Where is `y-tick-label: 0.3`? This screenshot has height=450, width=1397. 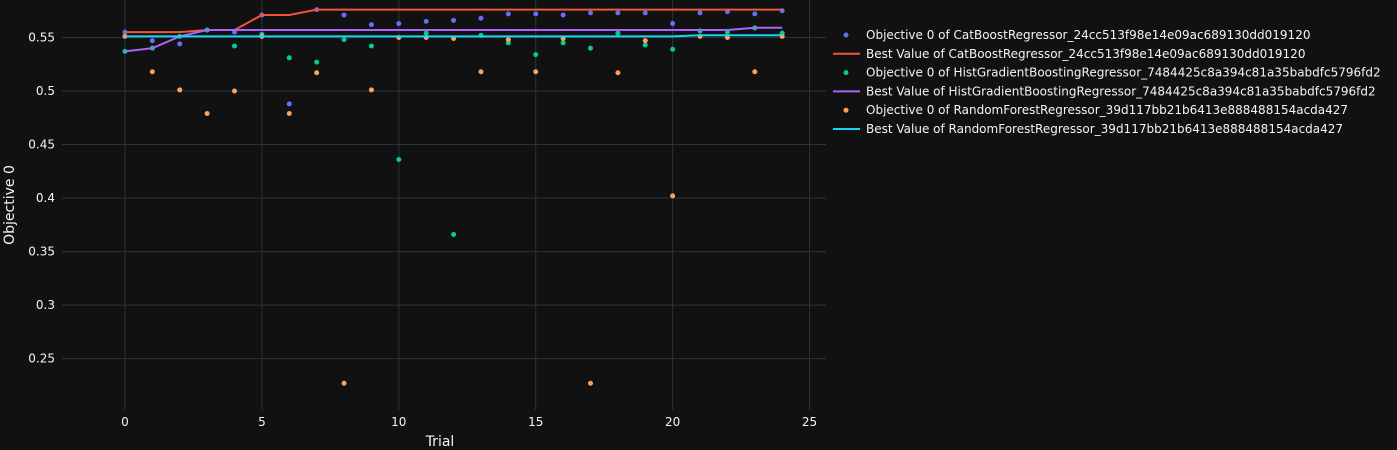
y-tick-label: 0.3 is located at coordinates (45, 305).